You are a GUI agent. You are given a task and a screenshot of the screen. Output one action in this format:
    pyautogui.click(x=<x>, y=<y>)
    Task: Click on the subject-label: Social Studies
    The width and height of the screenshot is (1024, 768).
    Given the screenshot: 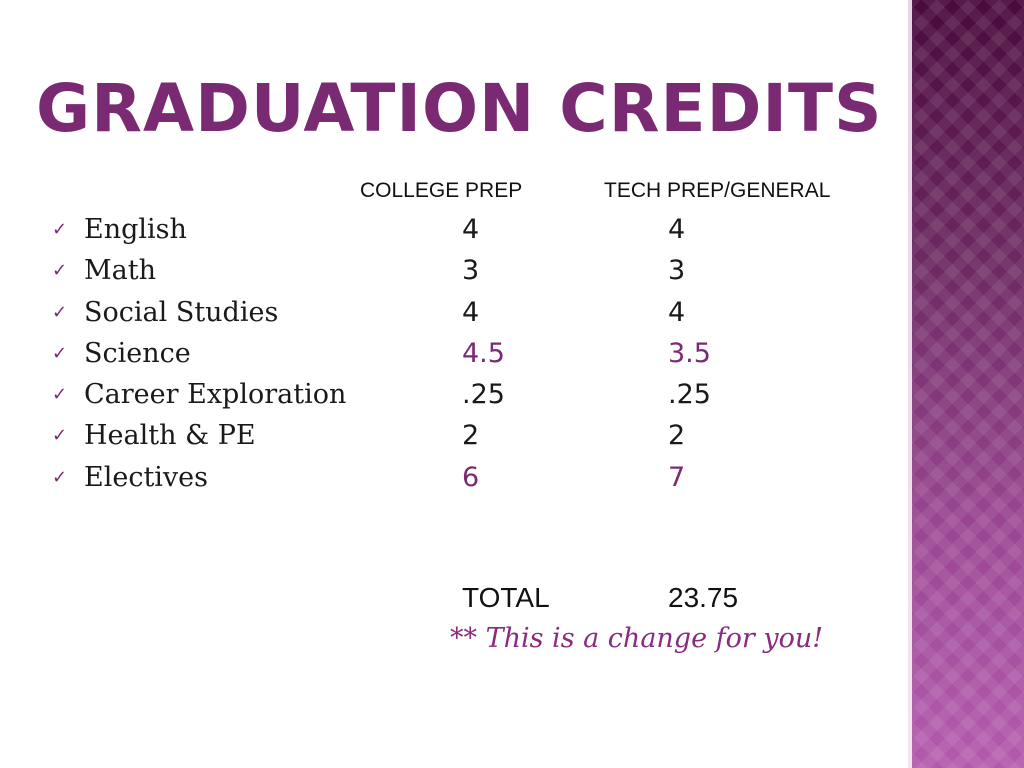 What is the action you would take?
    pyautogui.click(x=181, y=312)
    